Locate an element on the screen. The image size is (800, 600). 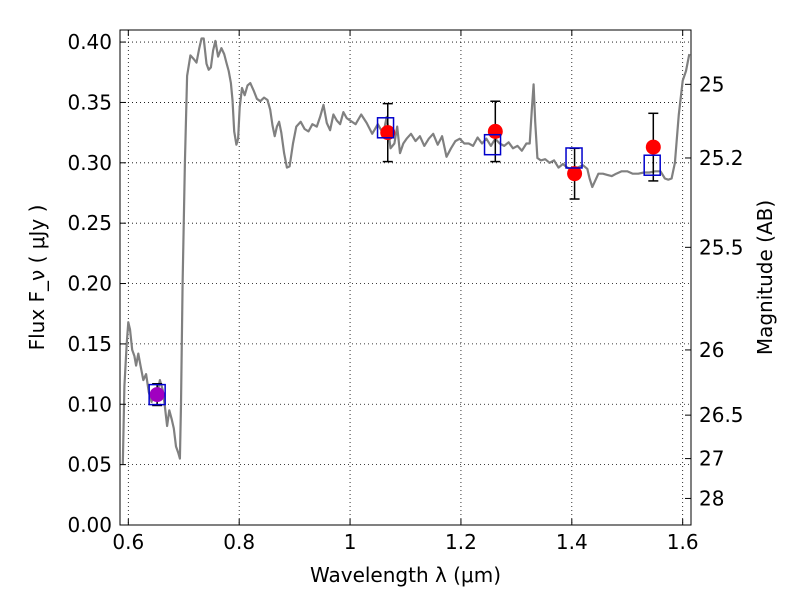
y-tick-label: 0.00 is located at coordinates (89, 525).